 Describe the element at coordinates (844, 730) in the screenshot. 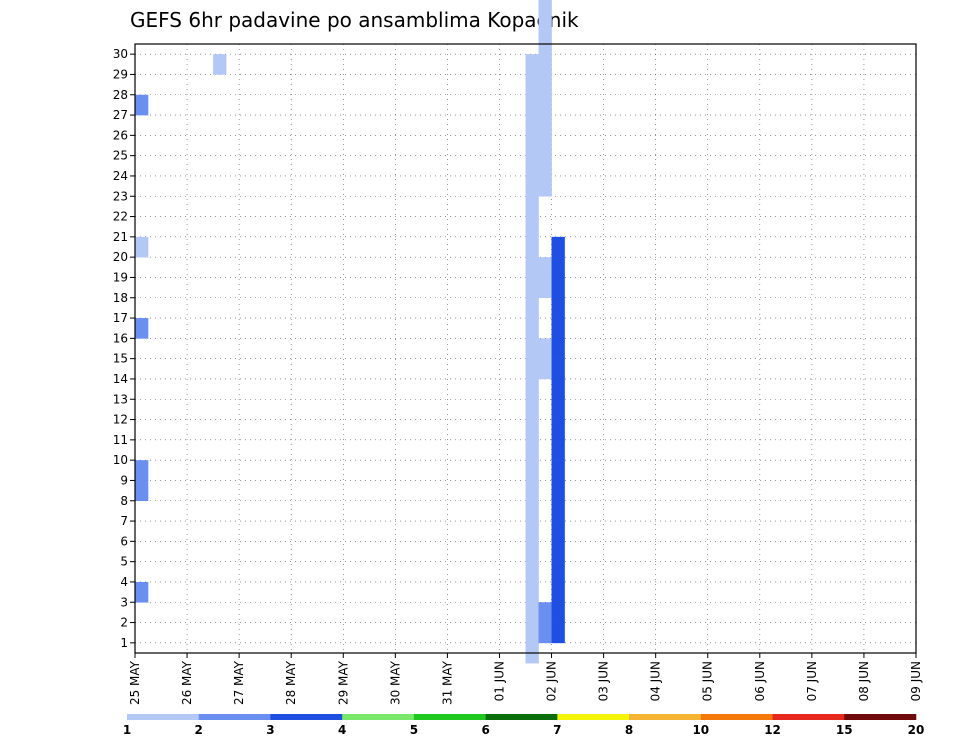

I see `colorbar-label: 15` at that location.